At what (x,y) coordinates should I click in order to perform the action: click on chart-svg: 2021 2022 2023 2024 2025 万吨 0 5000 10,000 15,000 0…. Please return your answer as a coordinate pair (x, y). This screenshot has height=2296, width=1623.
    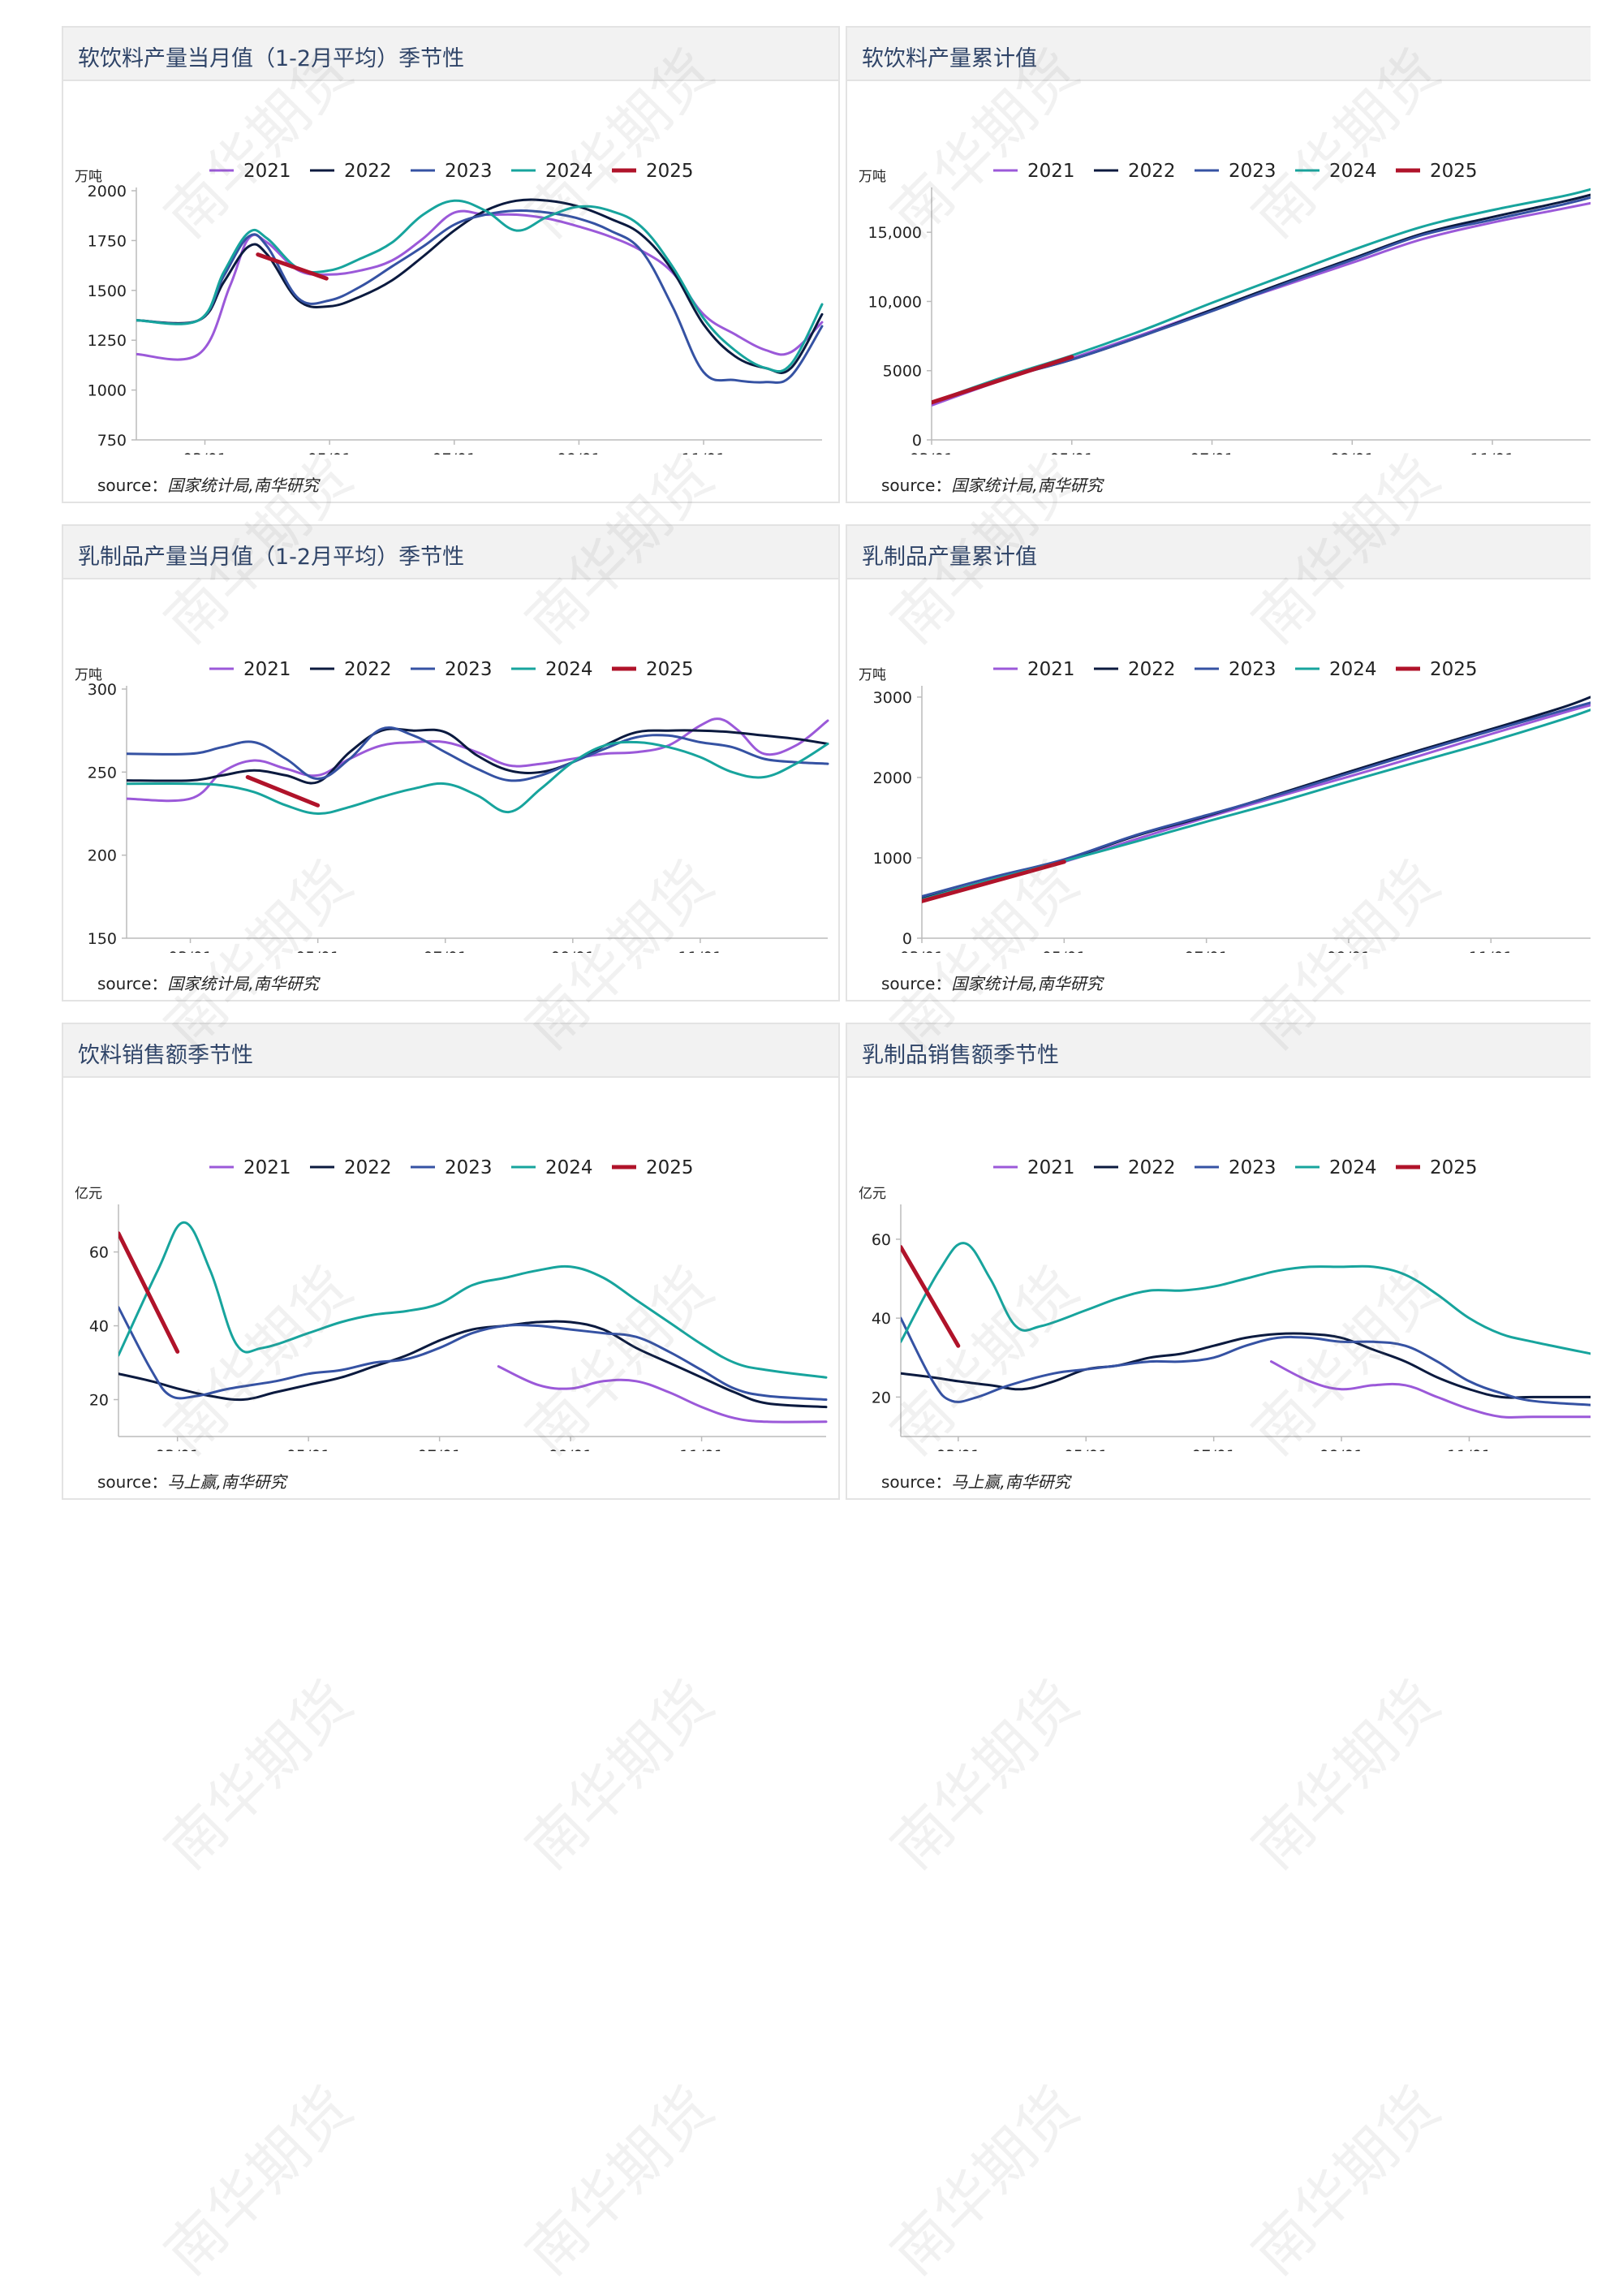
    Looking at the image, I should click on (1225, 308).